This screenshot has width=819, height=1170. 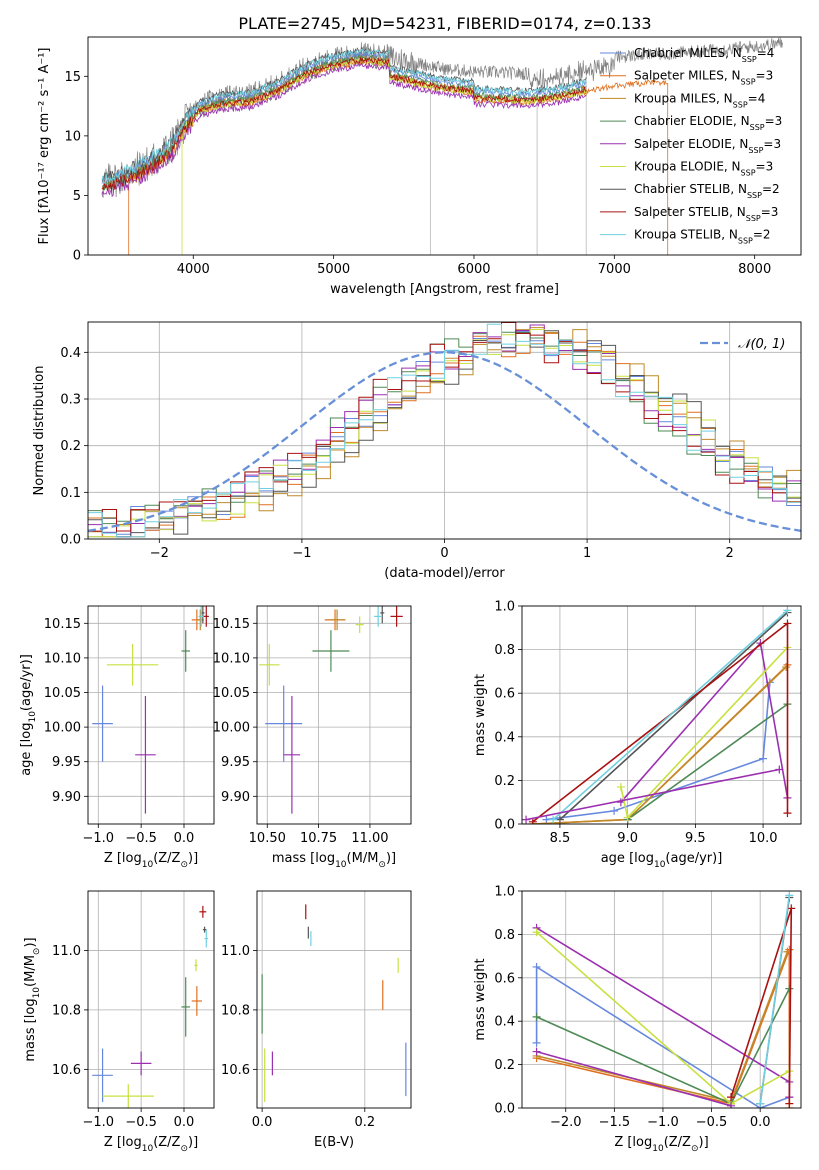 I want to click on legend-name: Salpeter ELODIE, N, so click(x=691, y=144).